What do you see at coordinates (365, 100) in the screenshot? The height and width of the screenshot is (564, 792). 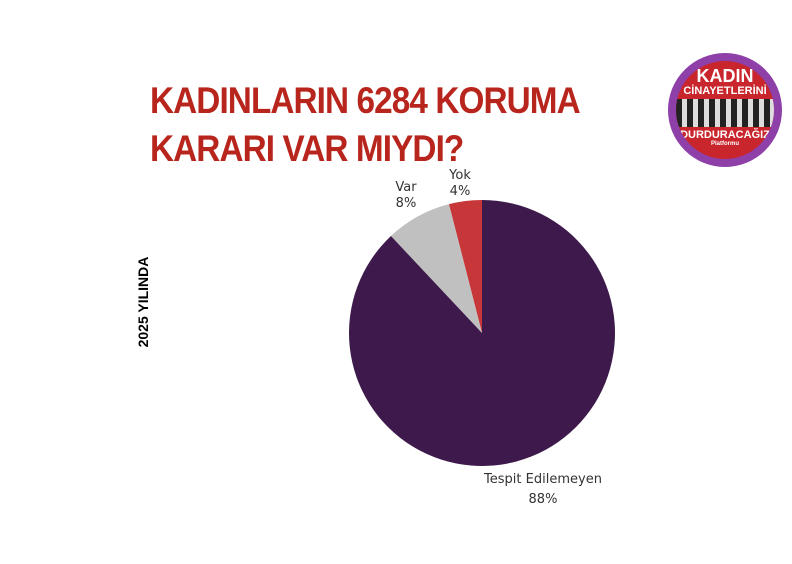 I see `title-line-1: KADINLARIN 6284 KORUMA` at bounding box center [365, 100].